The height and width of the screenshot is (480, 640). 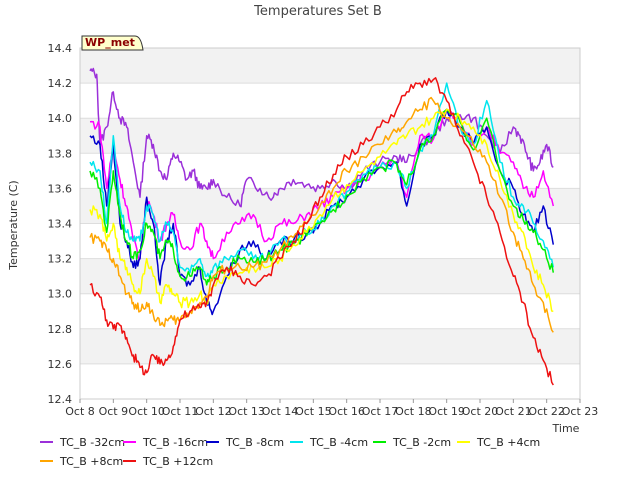 I want to click on legend-label: TC_B +8cm, so click(x=91, y=461).